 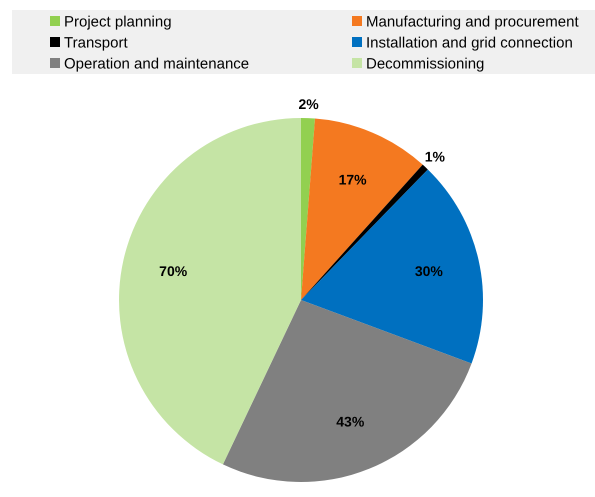 I want to click on data-label: 17%, so click(x=353, y=179).